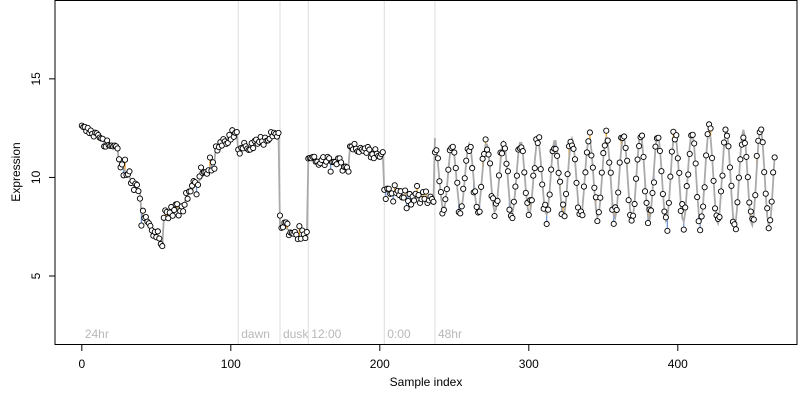 The height and width of the screenshot is (400, 800). I want to click on x-axis: 0 100 200 300 400, so click(383, 358).